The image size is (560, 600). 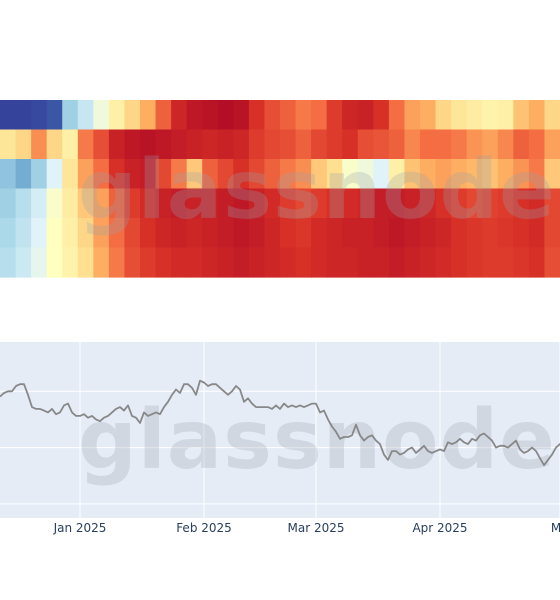 I want to click on x-axis-ticks: Jan 2025 Feb 2025 Mar 2025 Apr 2025 M, so click(x=306, y=528).